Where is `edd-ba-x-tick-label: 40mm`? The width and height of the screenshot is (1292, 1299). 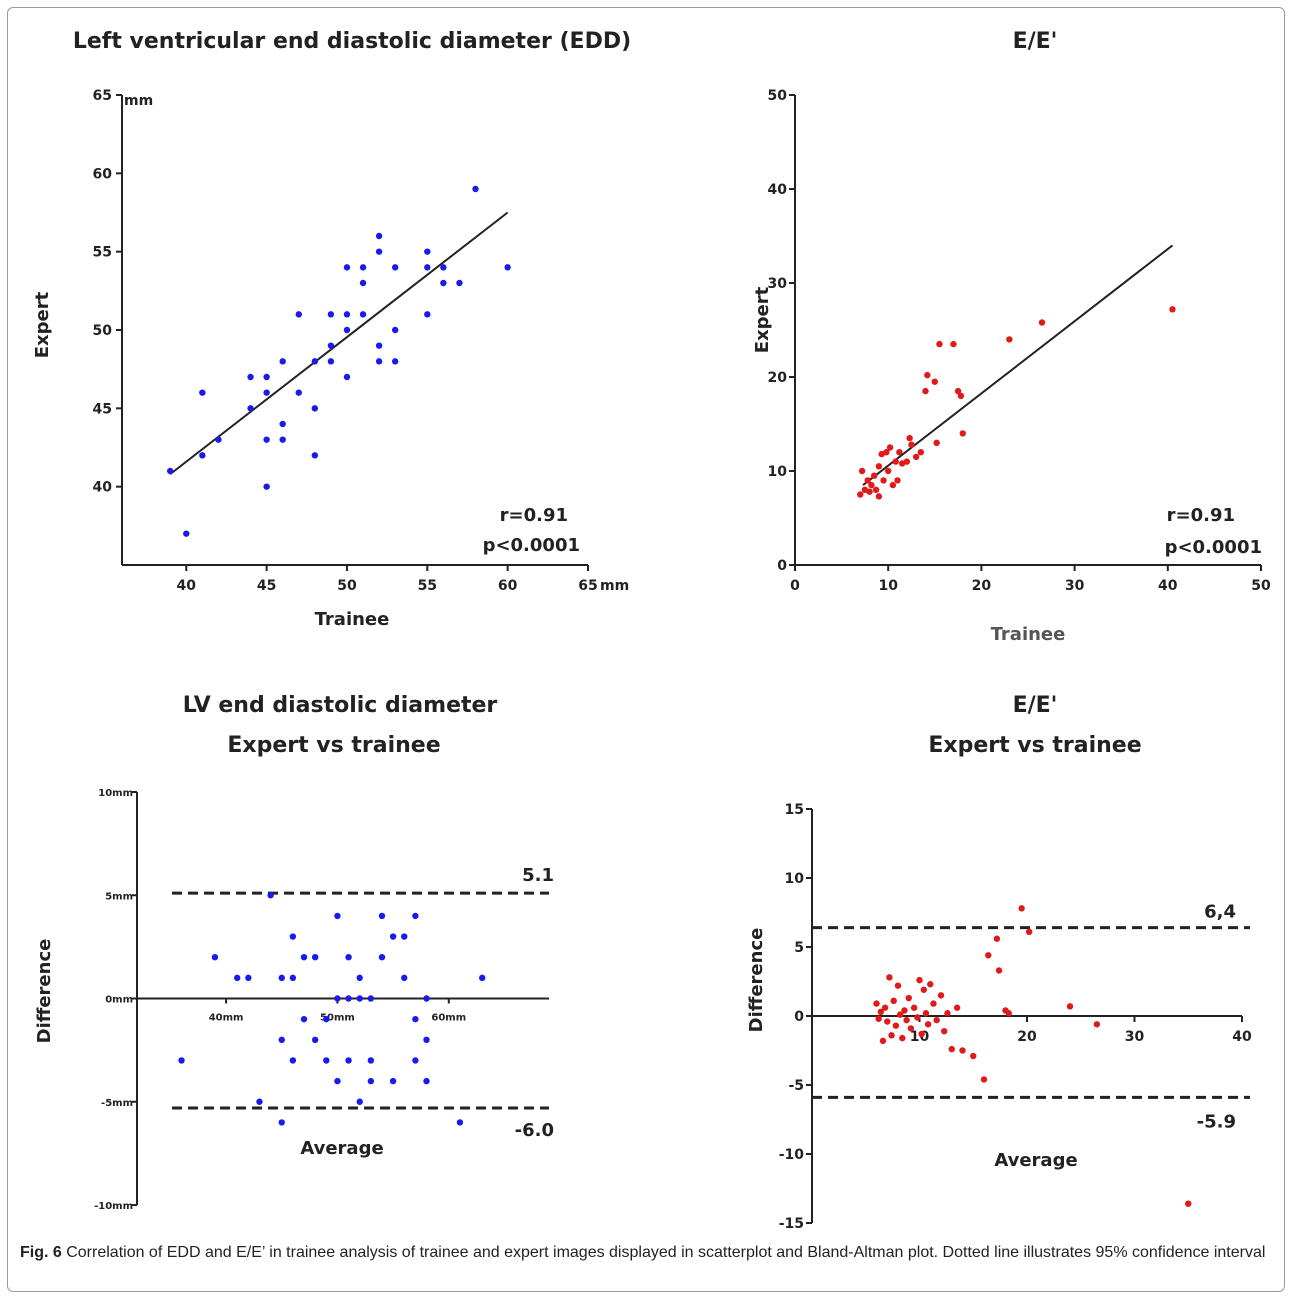
edd-ba-x-tick-label: 40mm is located at coordinates (226, 1018).